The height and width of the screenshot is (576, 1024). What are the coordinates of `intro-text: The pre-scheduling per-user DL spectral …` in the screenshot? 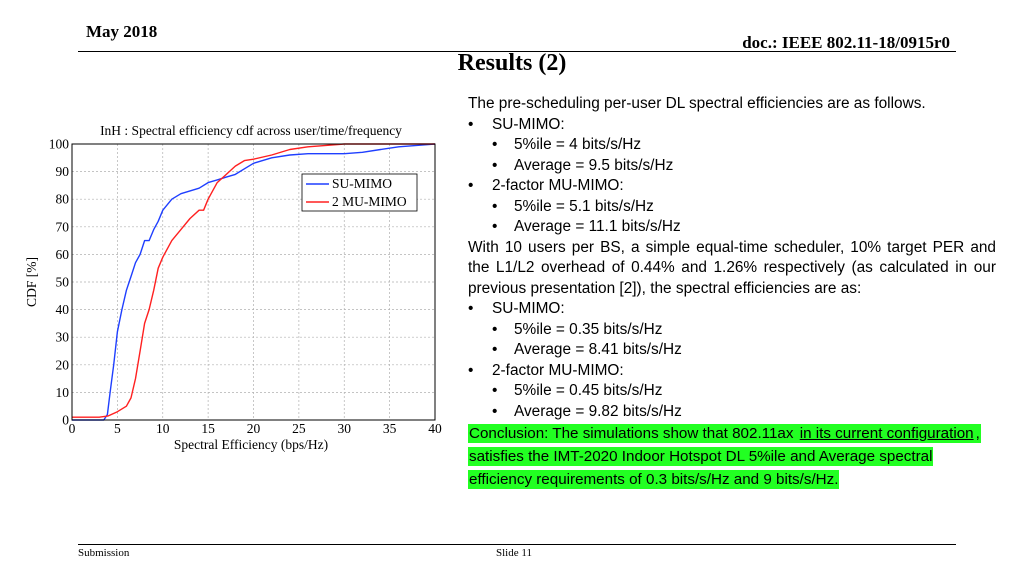 It's located at (697, 103).